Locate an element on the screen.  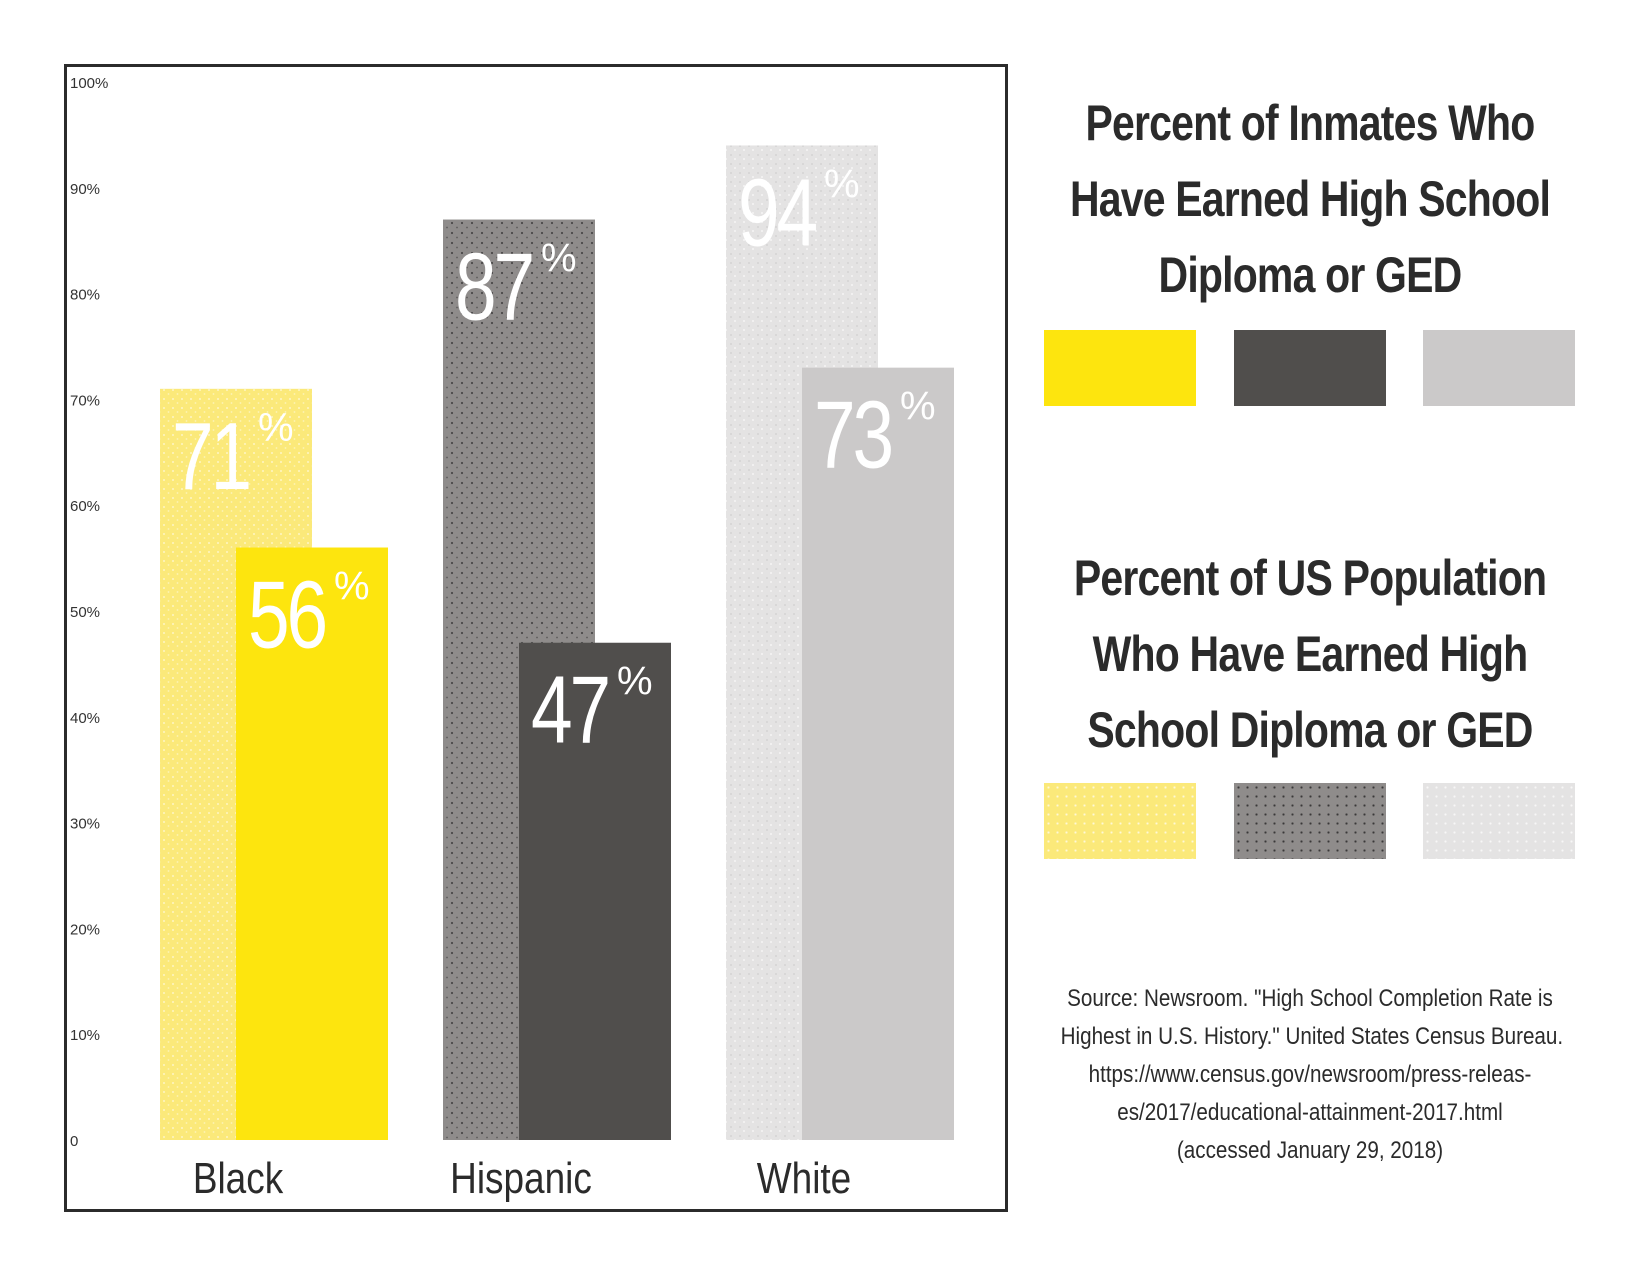
legend-title-line: Who Have Earned High is located at coordinates (1310, 654).